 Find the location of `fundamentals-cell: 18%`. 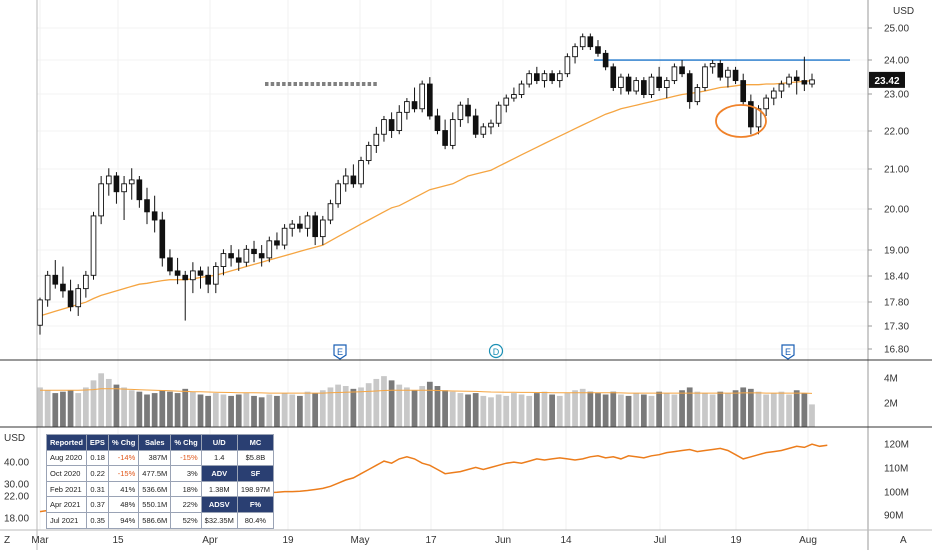

fundamentals-cell: 18% is located at coordinates (186, 489).